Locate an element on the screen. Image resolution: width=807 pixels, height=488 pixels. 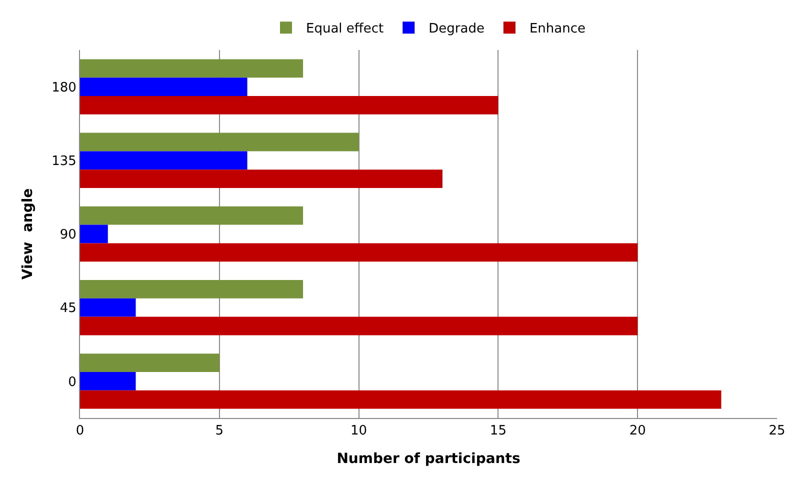
x-tick-label: 15 is located at coordinates (498, 431).